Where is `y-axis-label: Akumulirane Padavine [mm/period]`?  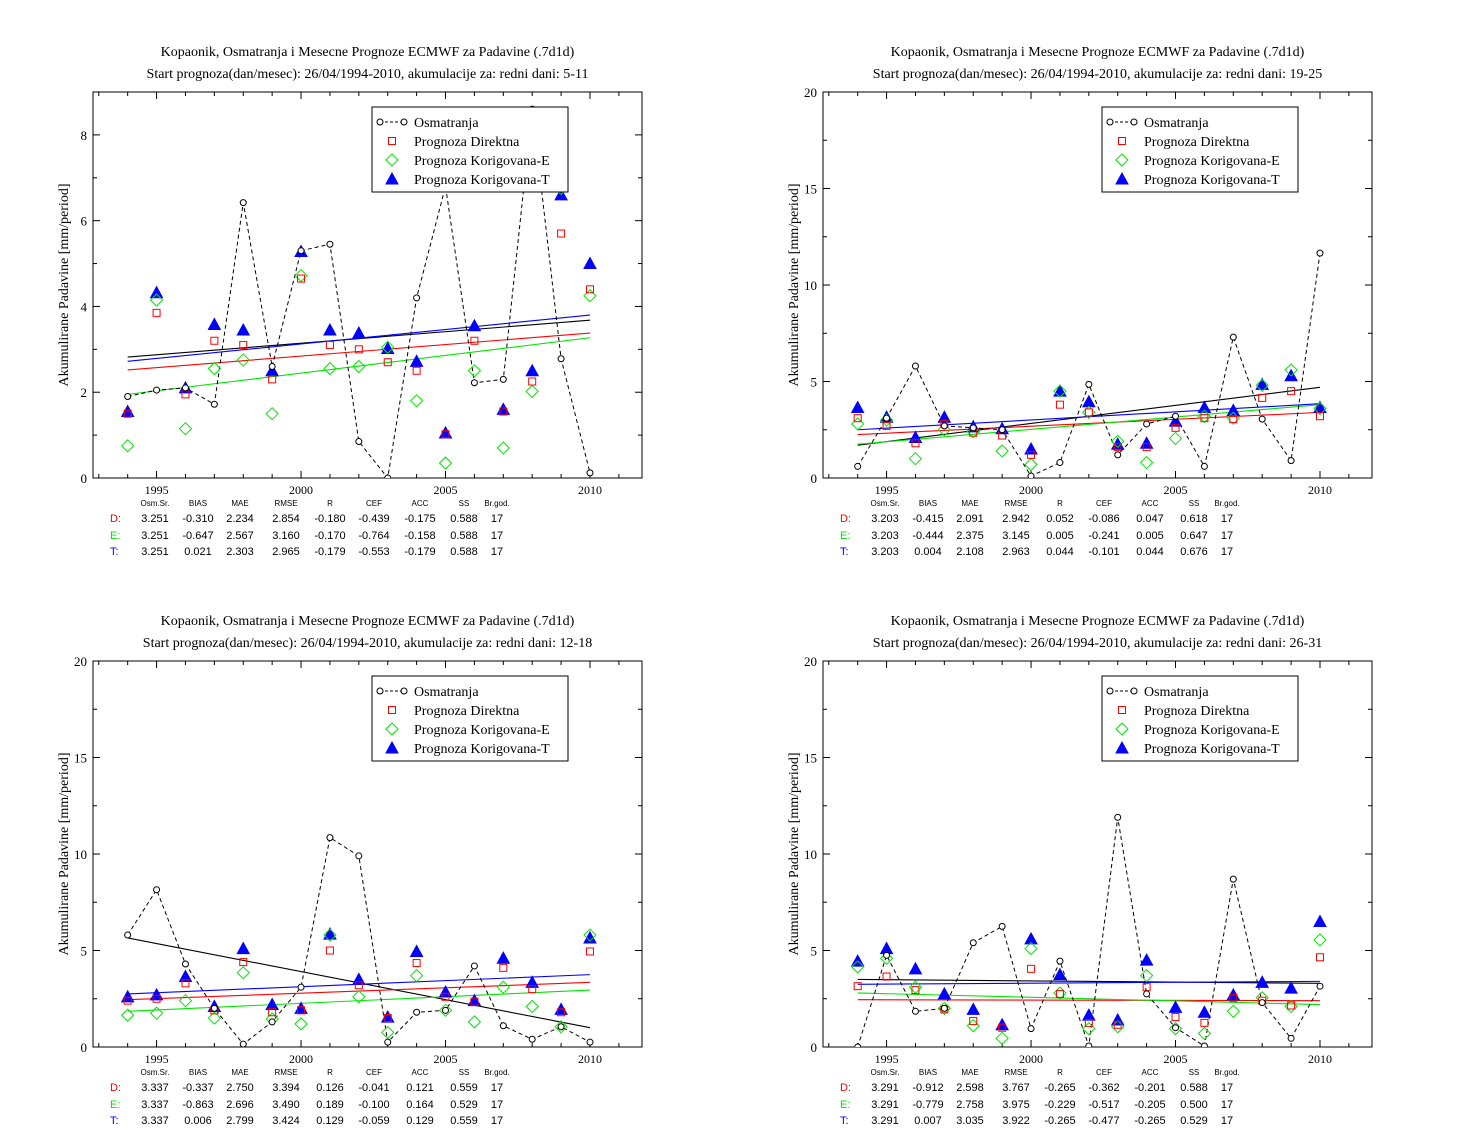
y-axis-label: Akumulirane Padavine [mm/period] is located at coordinates (64, 854).